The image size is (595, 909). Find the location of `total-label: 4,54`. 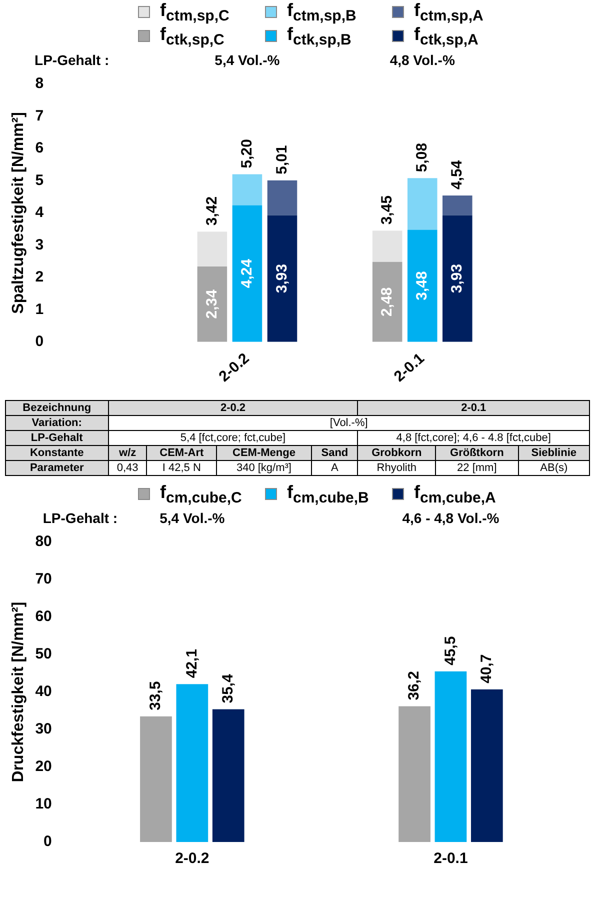

total-label: 4,54 is located at coordinates (457, 175).